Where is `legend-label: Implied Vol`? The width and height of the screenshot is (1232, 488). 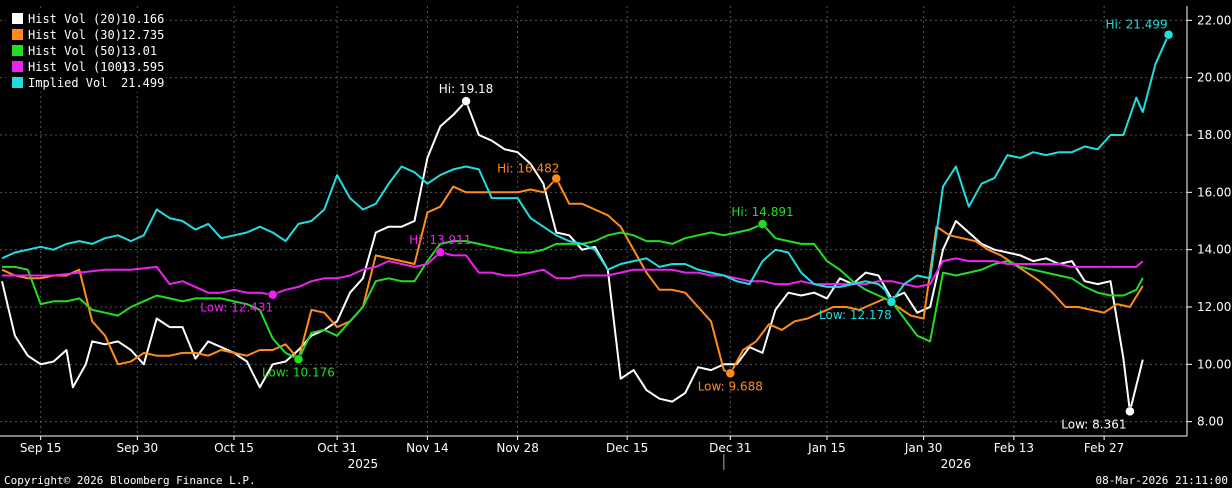
legend-label: Implied Vol is located at coordinates (67, 83).